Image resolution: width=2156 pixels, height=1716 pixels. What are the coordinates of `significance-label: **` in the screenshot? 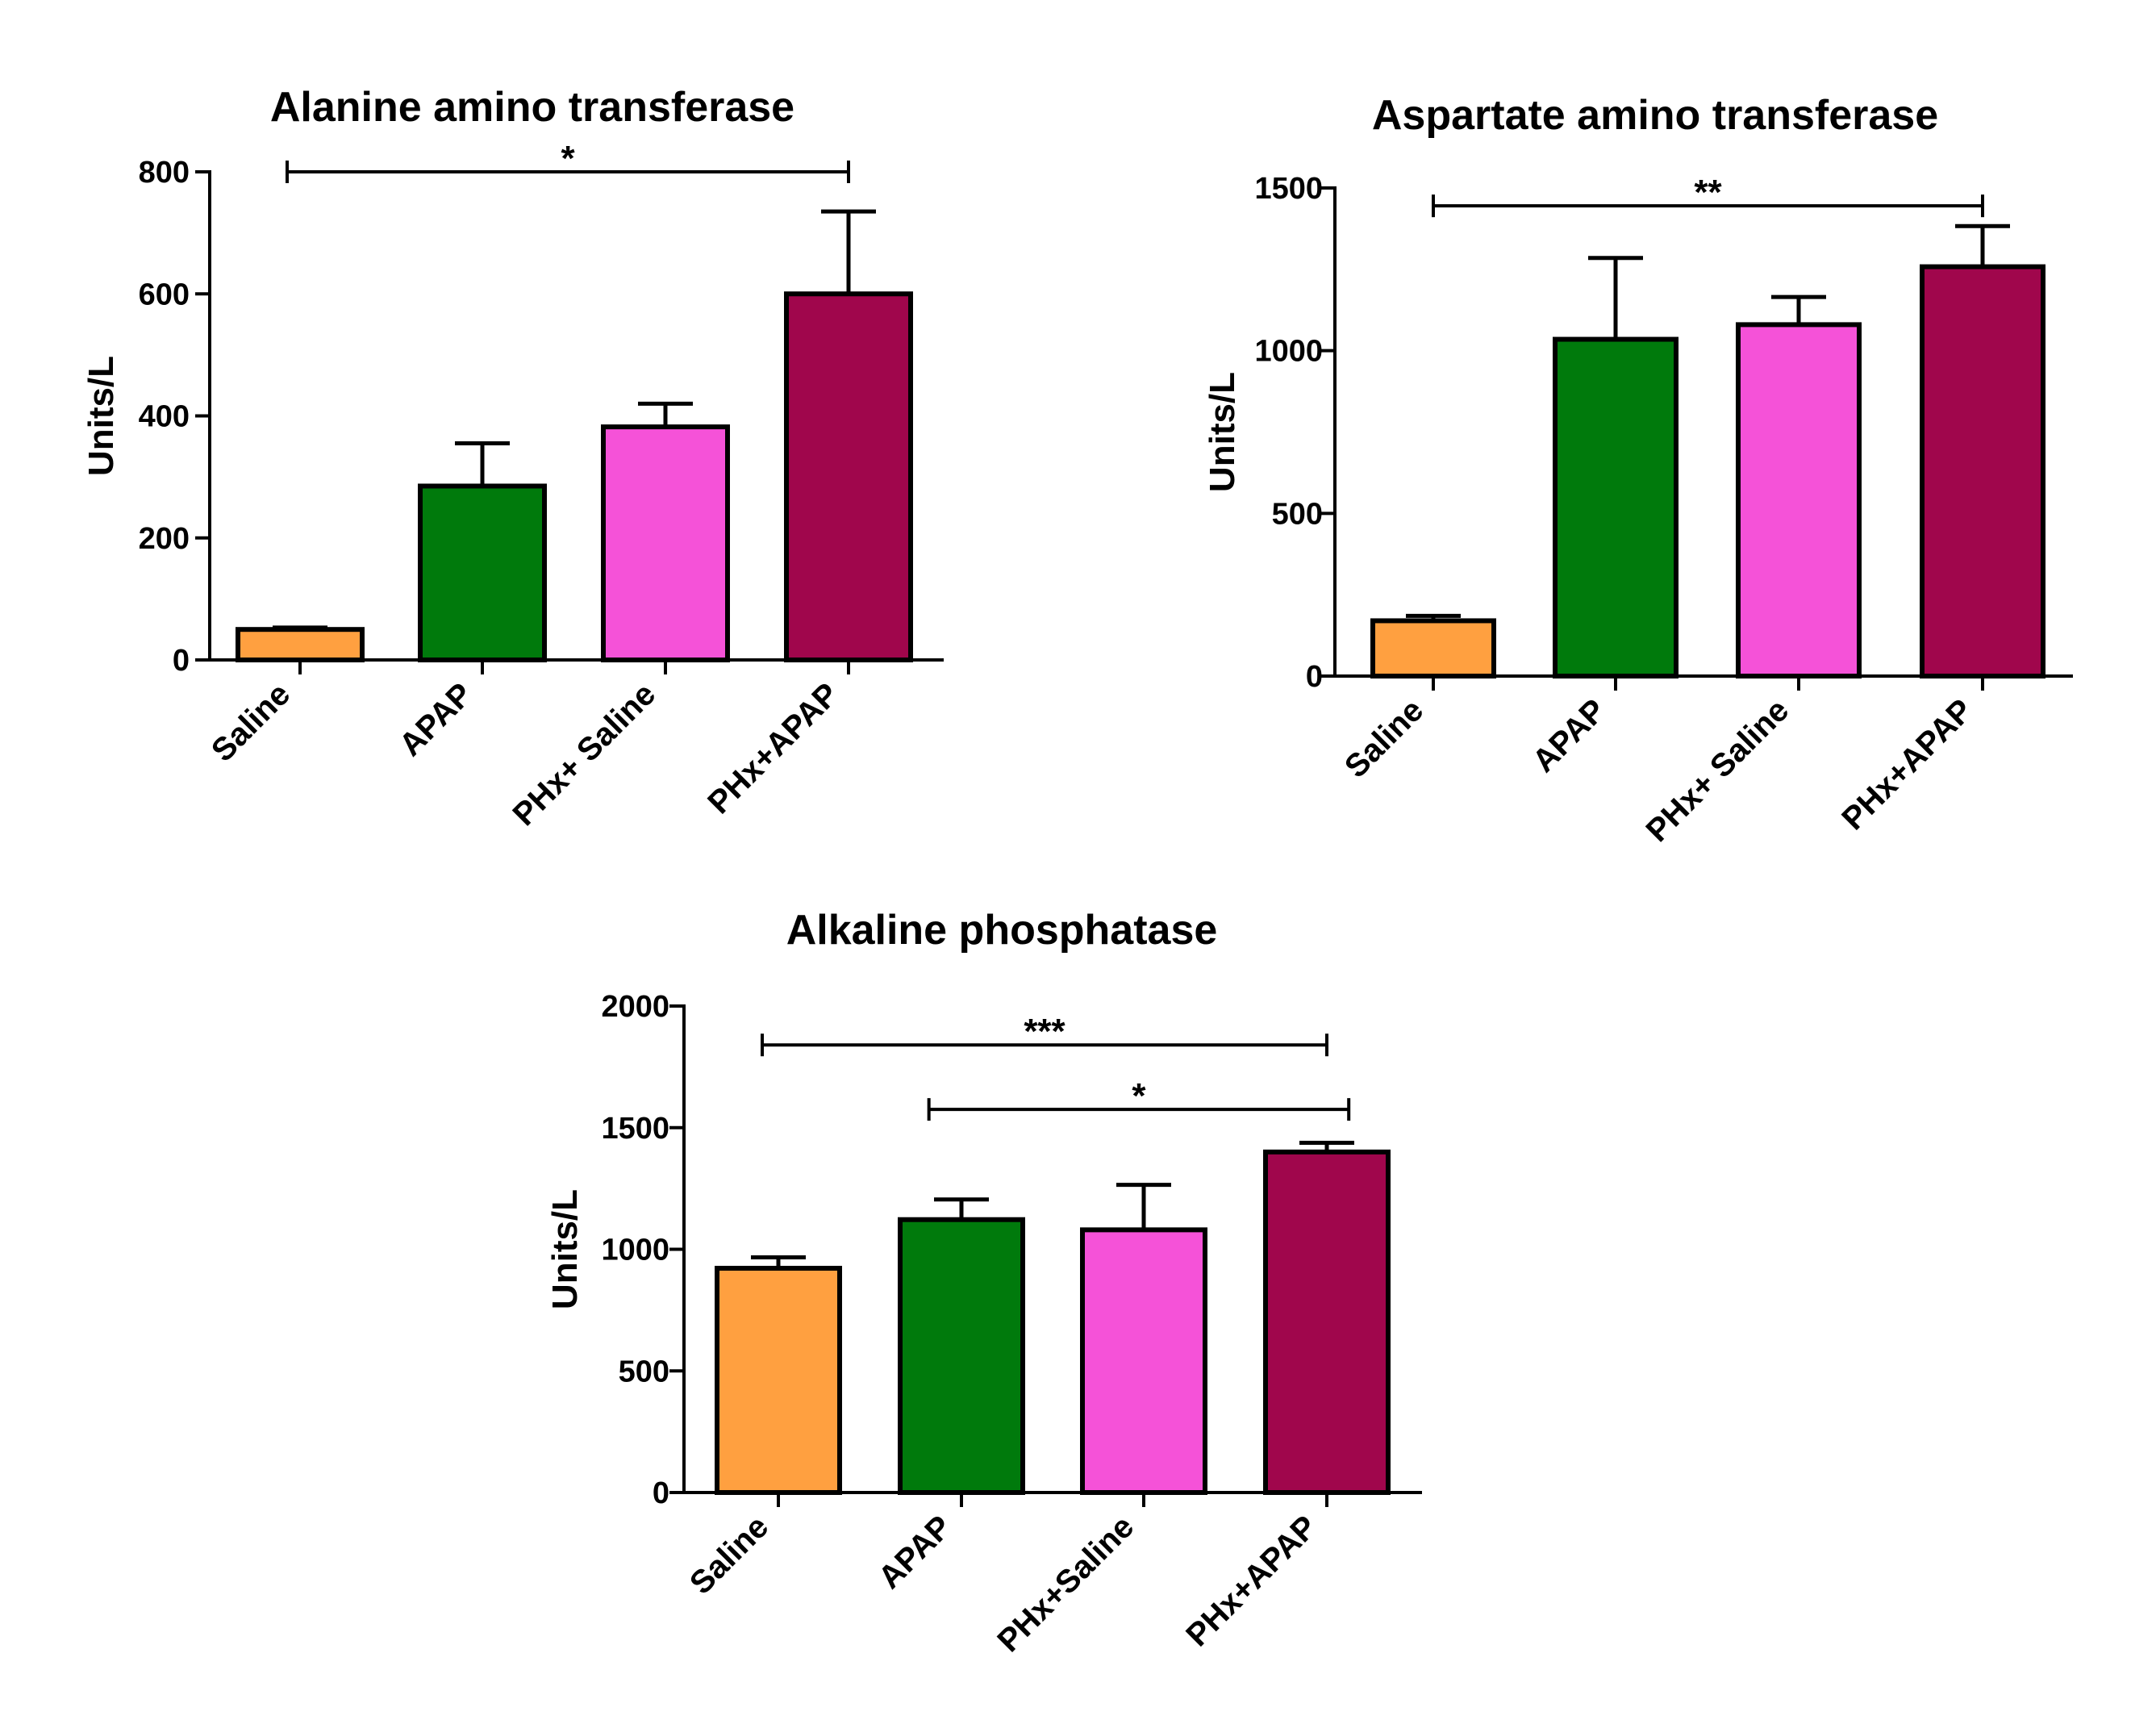 It's located at (1708, 192).